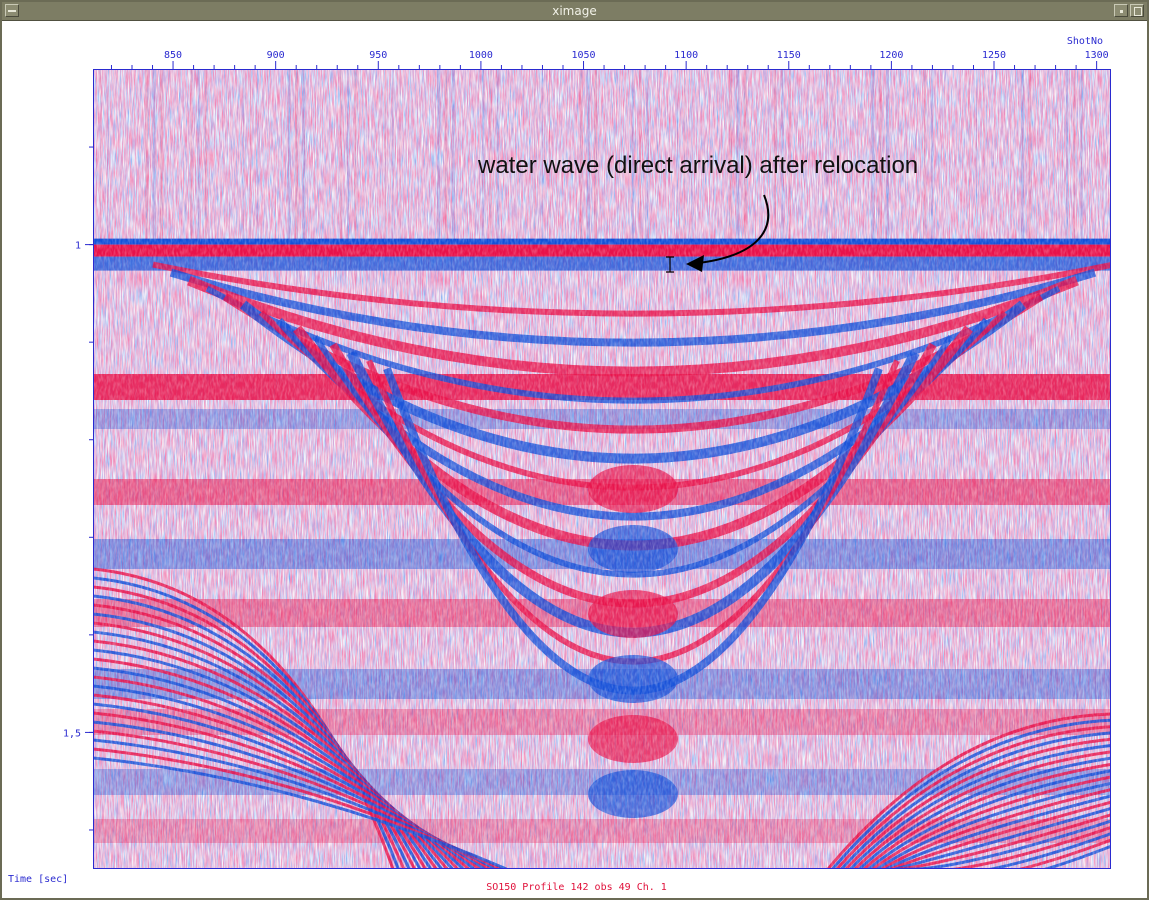 The height and width of the screenshot is (902, 1149). What do you see at coordinates (1137, 10) in the screenshot?
I see `maximize-icon` at bounding box center [1137, 10].